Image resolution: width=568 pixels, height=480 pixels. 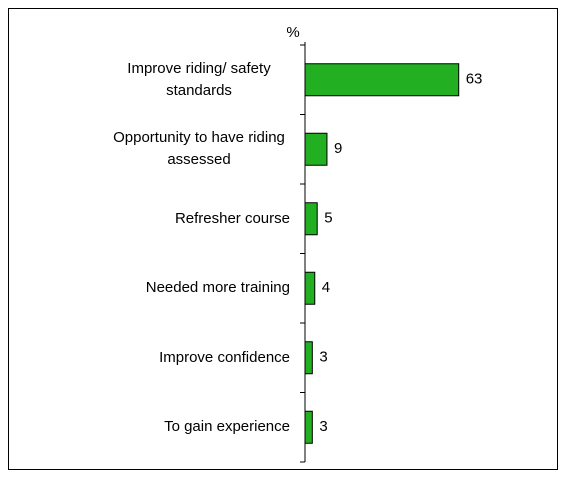 What do you see at coordinates (292, 32) in the screenshot?
I see `axis-label: %` at bounding box center [292, 32].